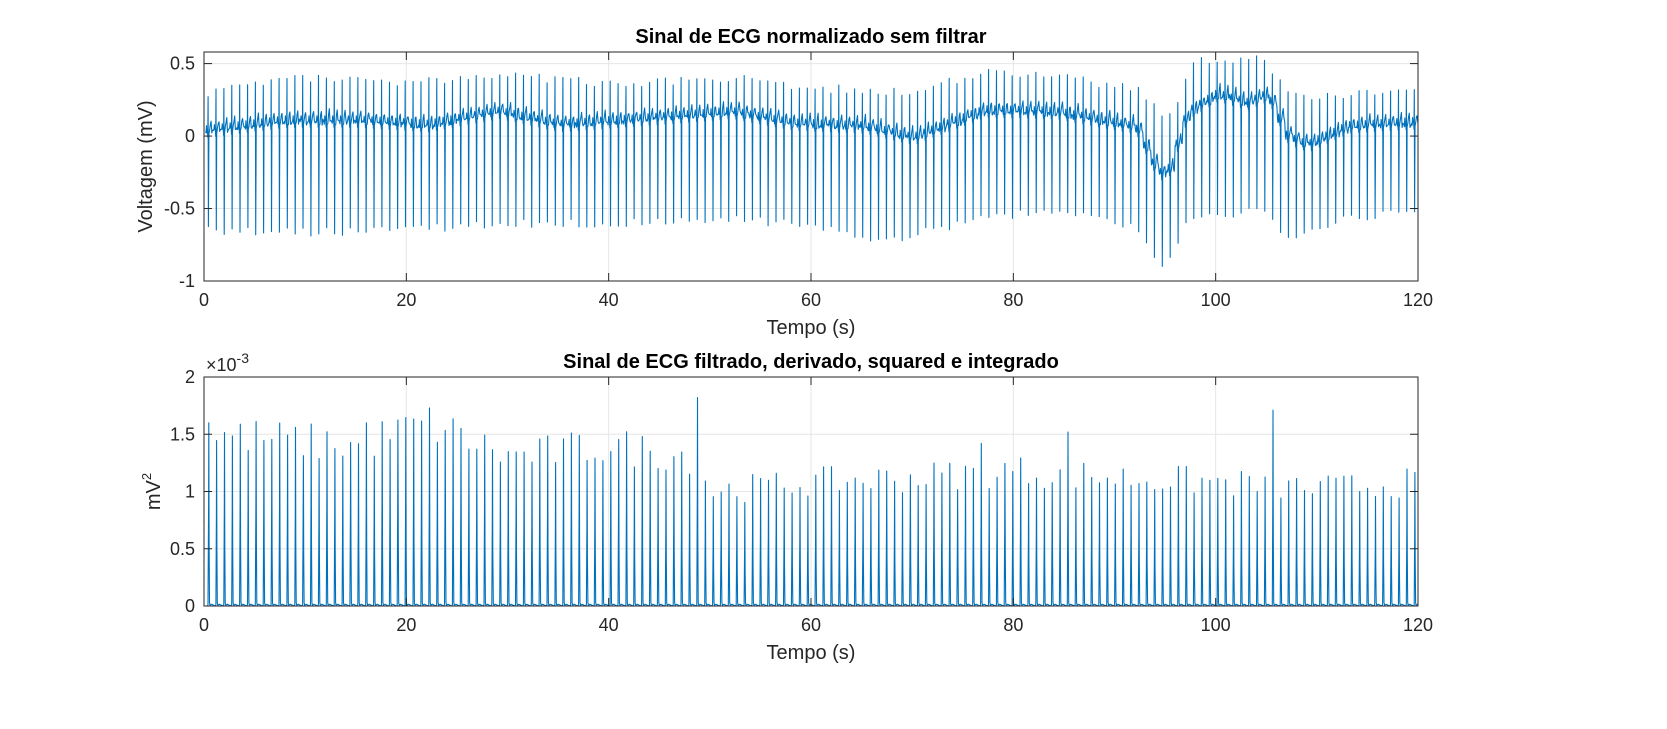 This screenshot has width=1667, height=729. Describe the element at coordinates (1418, 300) in the screenshot. I see `x-tick-label-ecg-raw: 120` at that location.